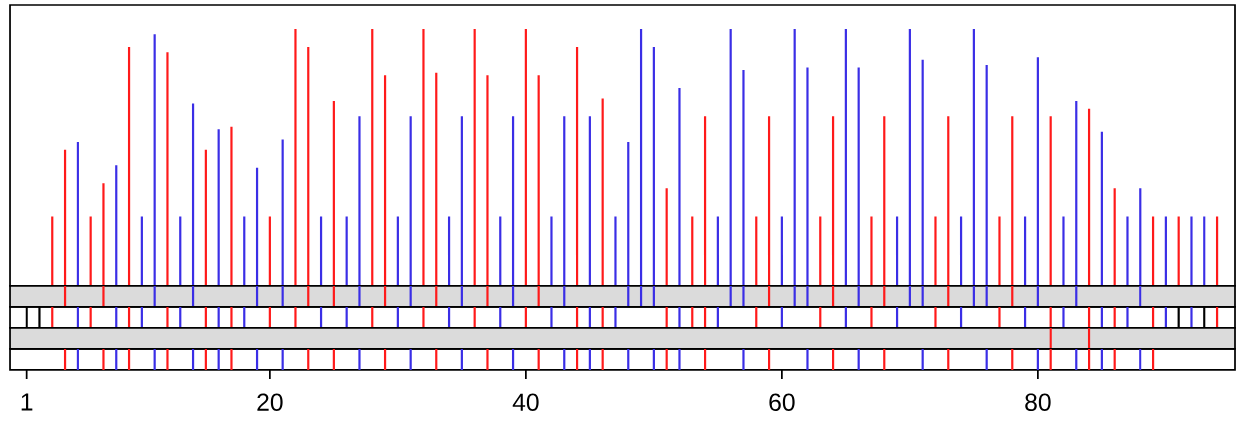  I want to click on x-tick-label: 40, so click(525, 402).